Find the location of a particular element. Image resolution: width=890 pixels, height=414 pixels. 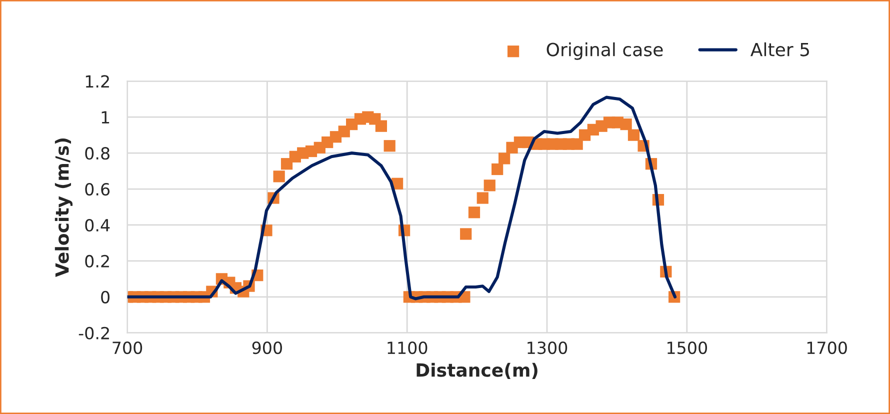

x-tick-label: 700 is located at coordinates (127, 347).